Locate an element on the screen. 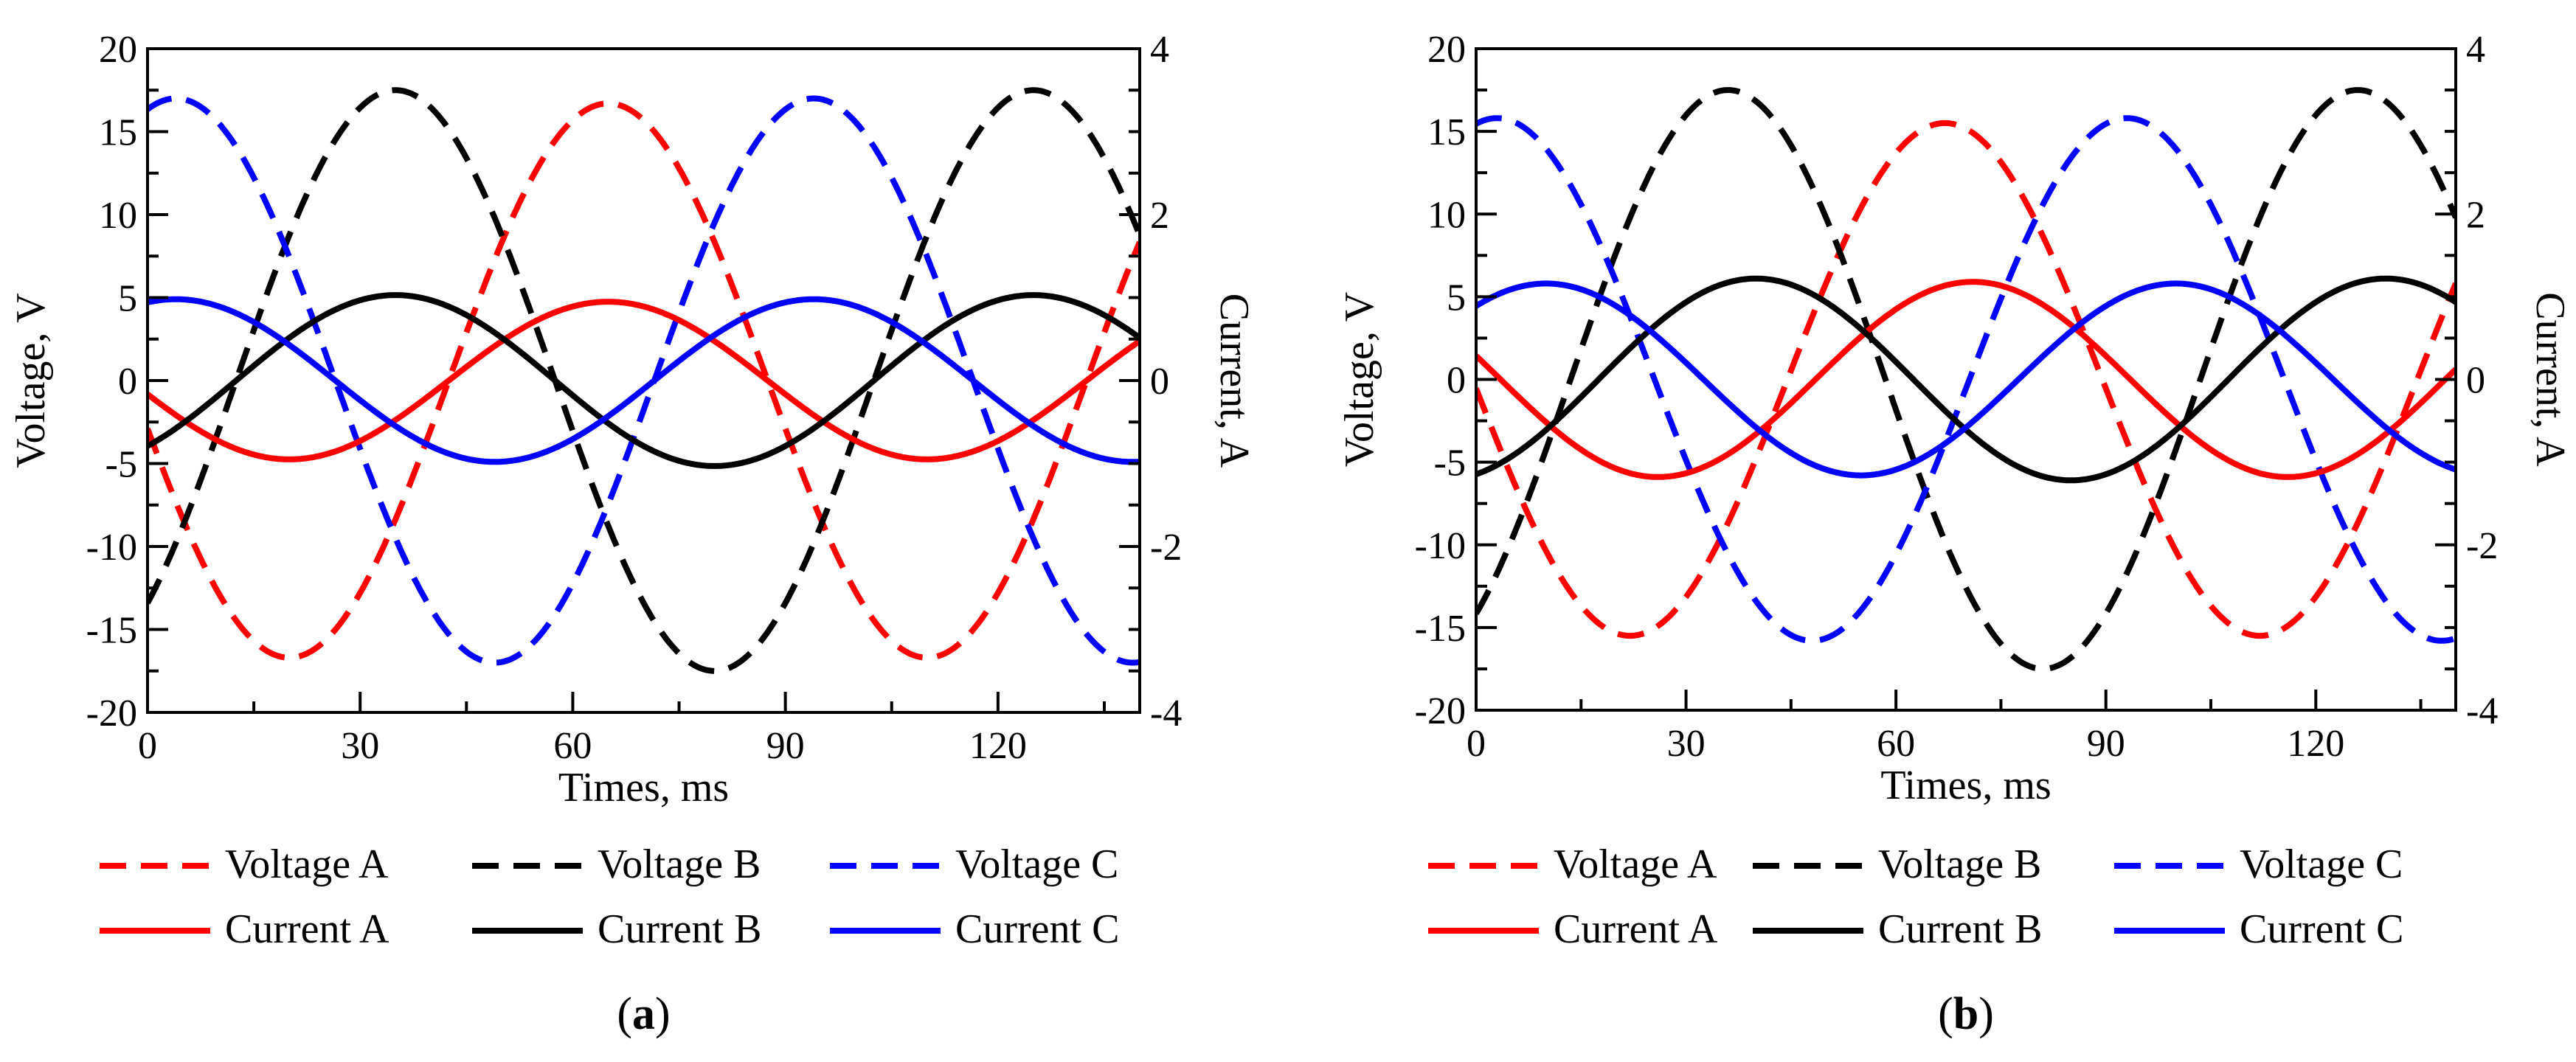  panel-caption: (b) is located at coordinates (1966, 1014).